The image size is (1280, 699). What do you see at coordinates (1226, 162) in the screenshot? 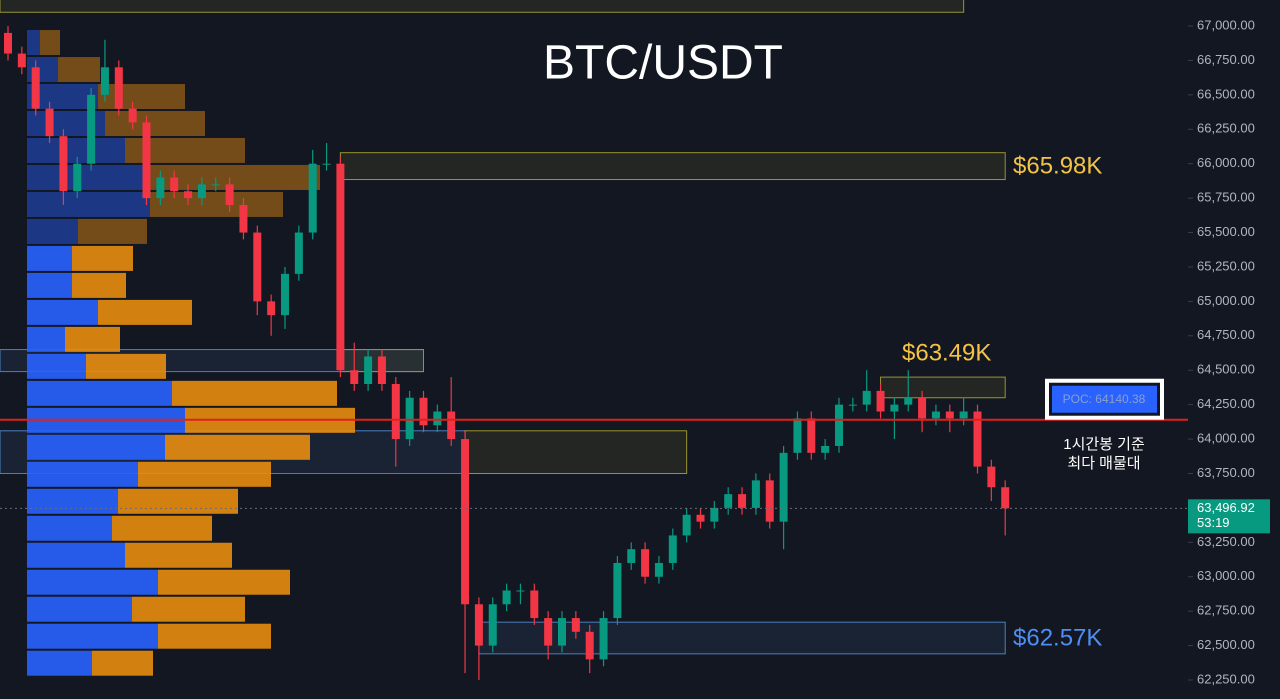
I see `y-tick-label: 66,000.00` at bounding box center [1226, 162].